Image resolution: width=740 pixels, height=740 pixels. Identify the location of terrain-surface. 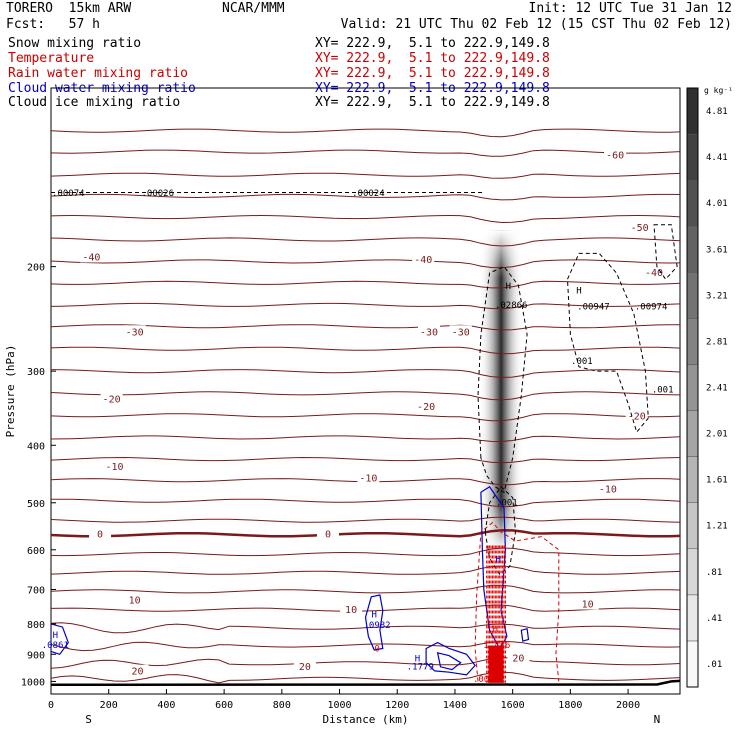
(365, 683).